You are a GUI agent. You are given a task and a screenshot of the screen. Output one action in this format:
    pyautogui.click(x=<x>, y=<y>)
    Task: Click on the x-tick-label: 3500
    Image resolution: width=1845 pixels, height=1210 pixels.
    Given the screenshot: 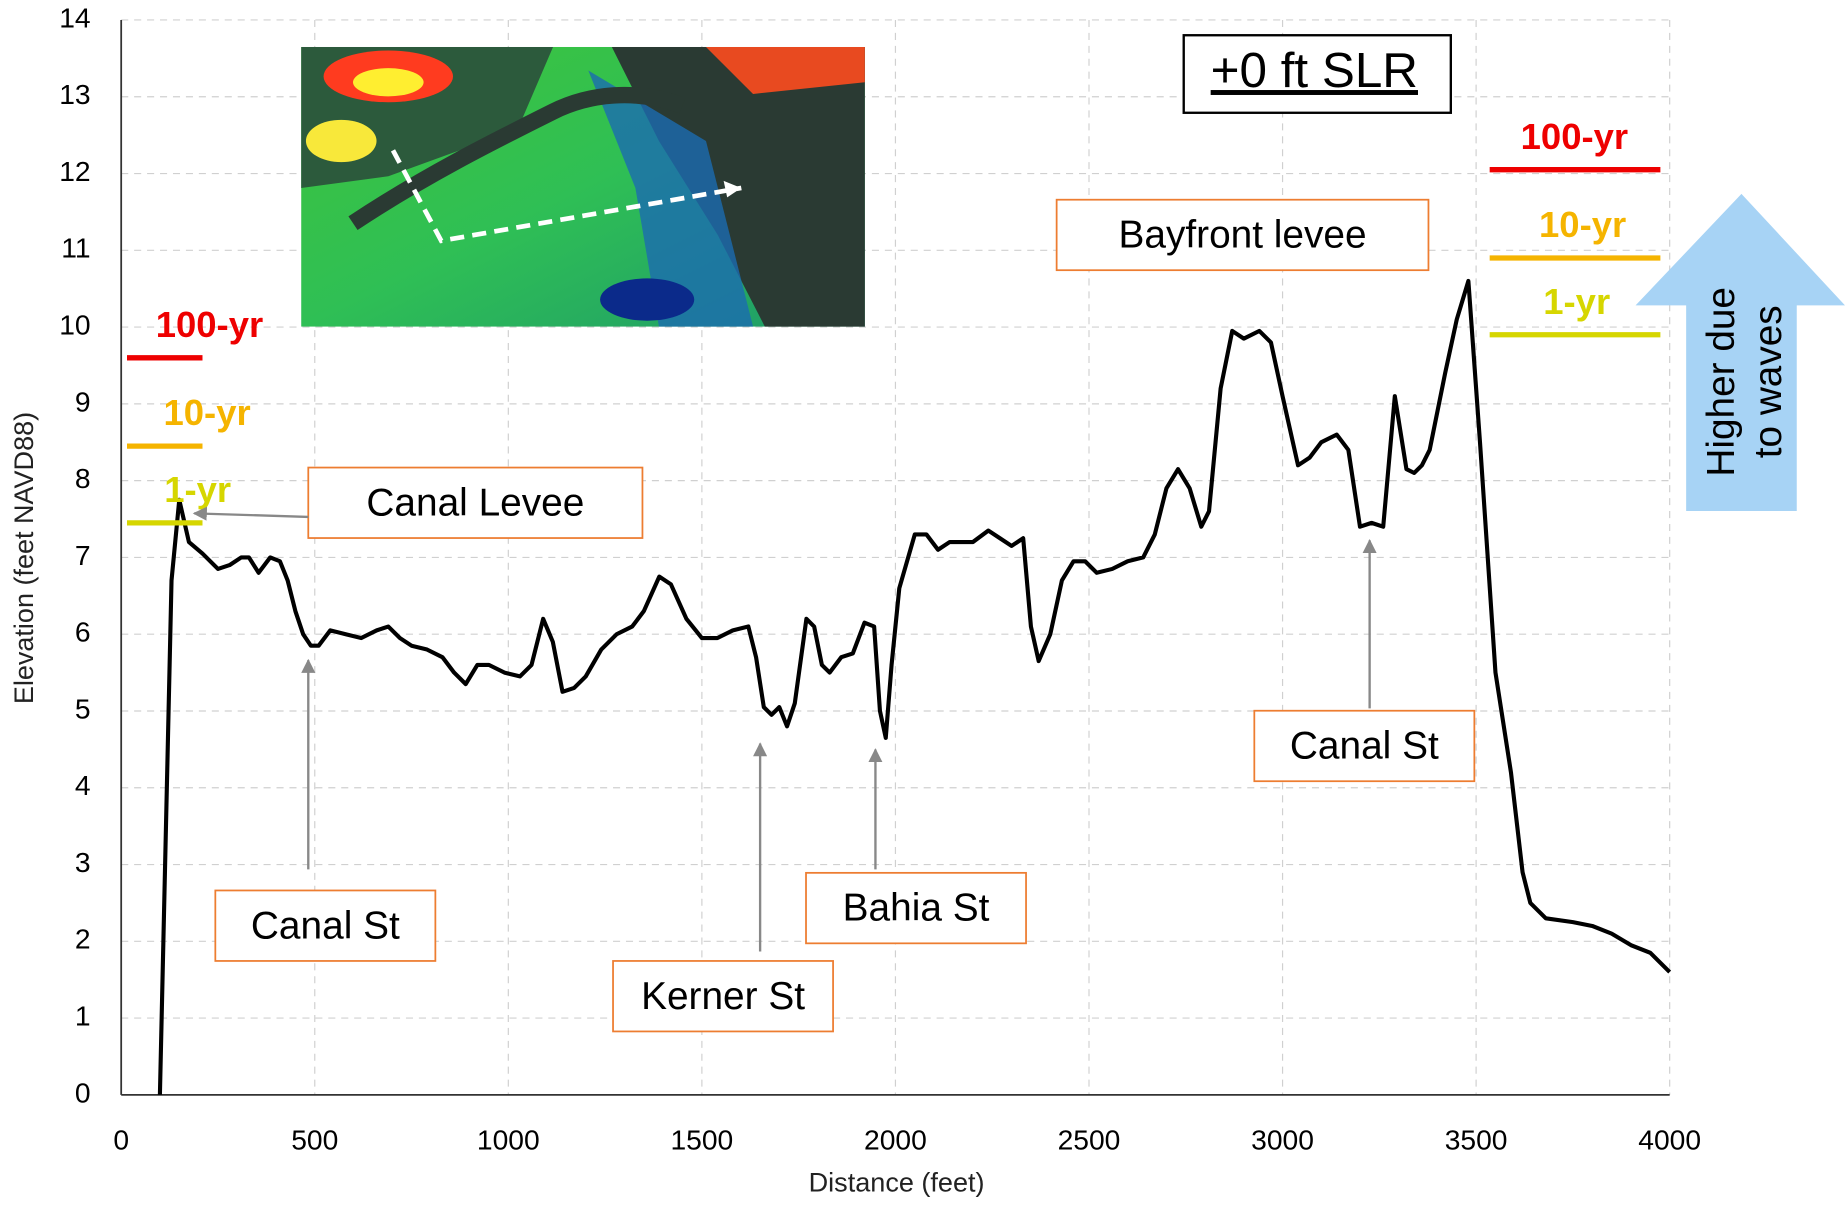 What is the action you would take?
    pyautogui.click(x=1476, y=1139)
    